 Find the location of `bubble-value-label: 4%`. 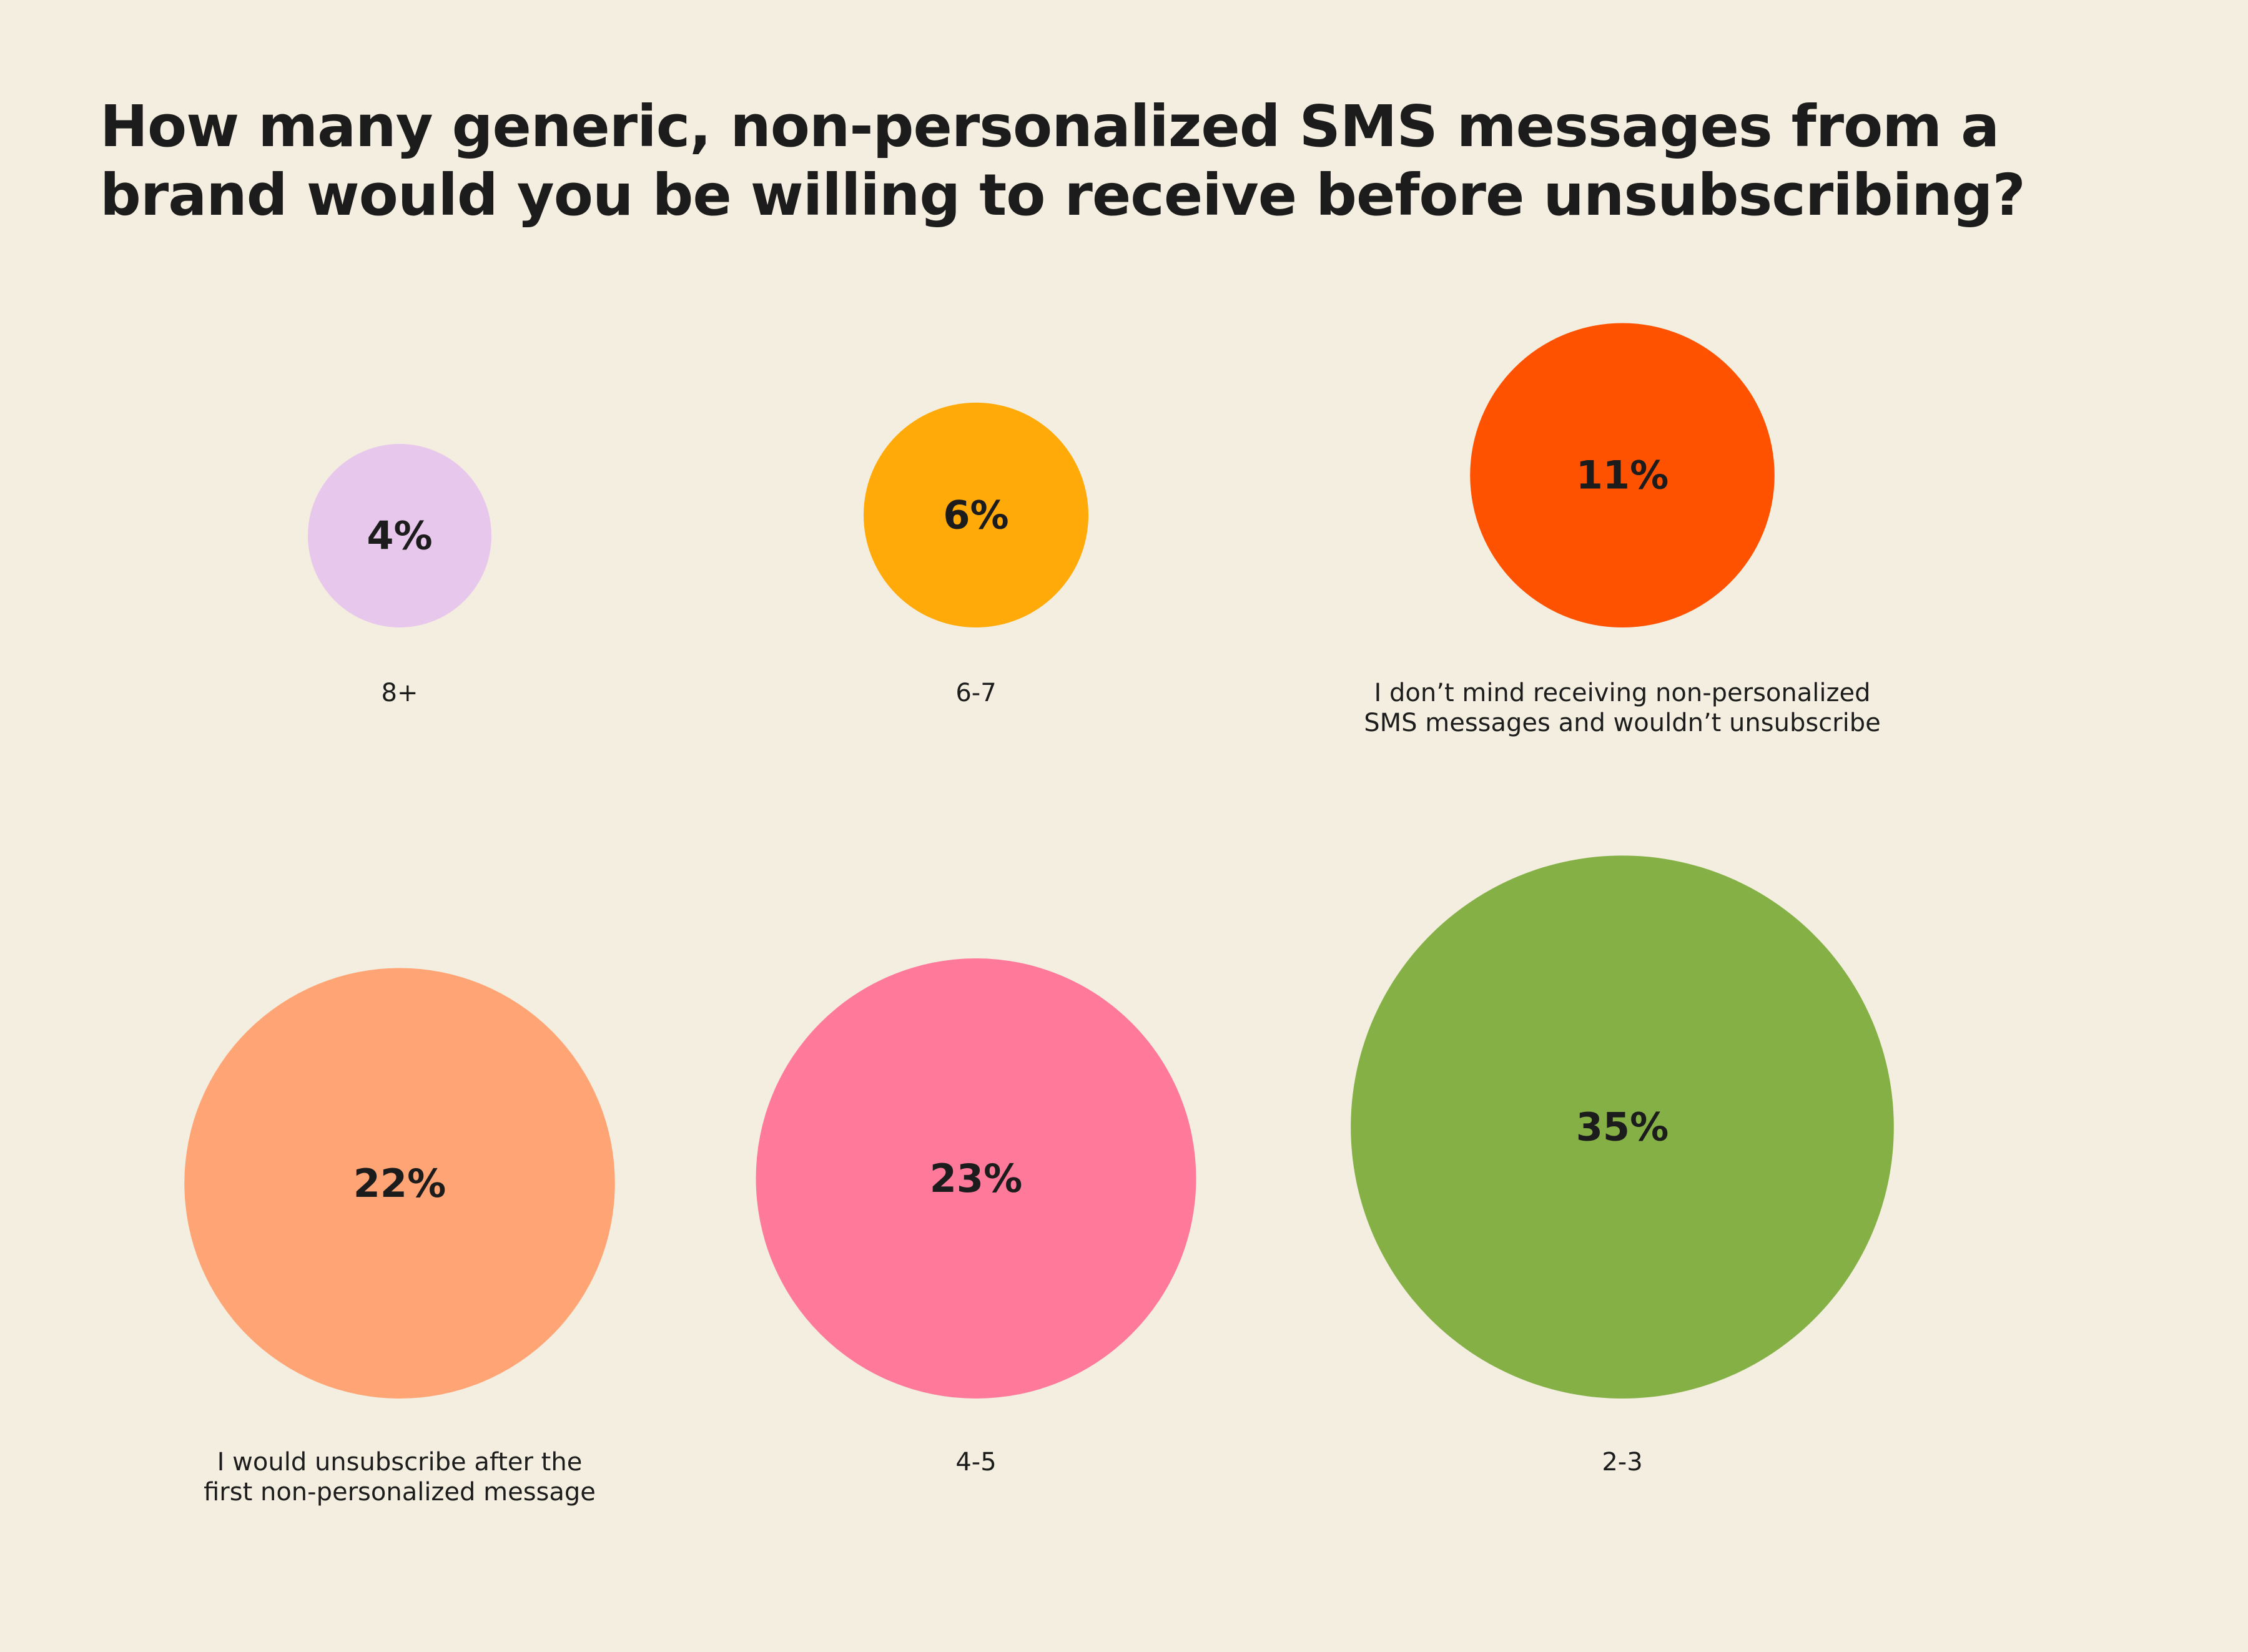

bubble-value-label: 4% is located at coordinates (399, 536).